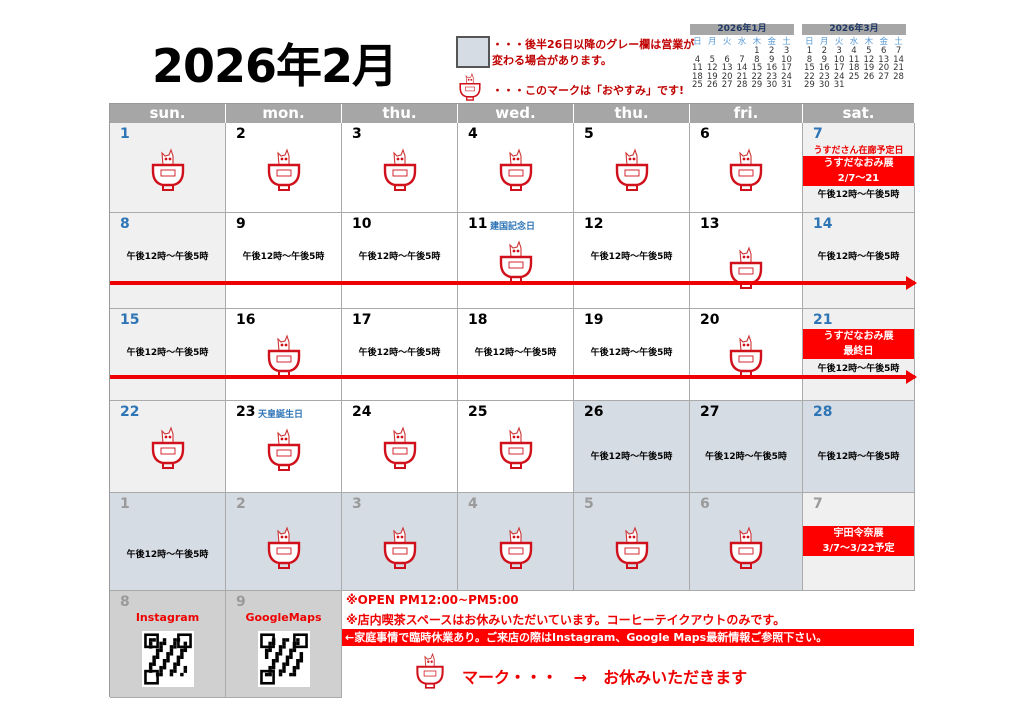  I want to click on mini-day: 10, so click(839, 59).